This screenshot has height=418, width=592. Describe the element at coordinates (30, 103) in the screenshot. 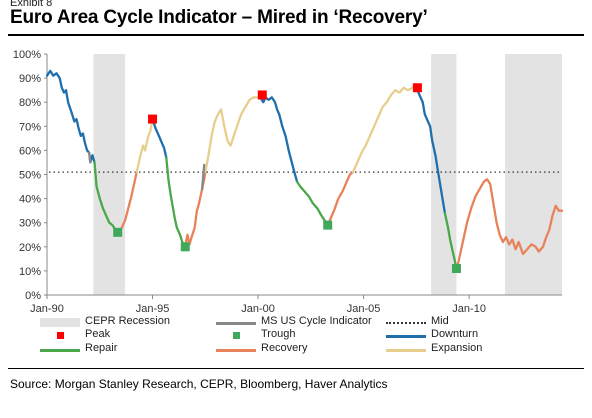

I see `y-tick-label-8: 80%` at that location.